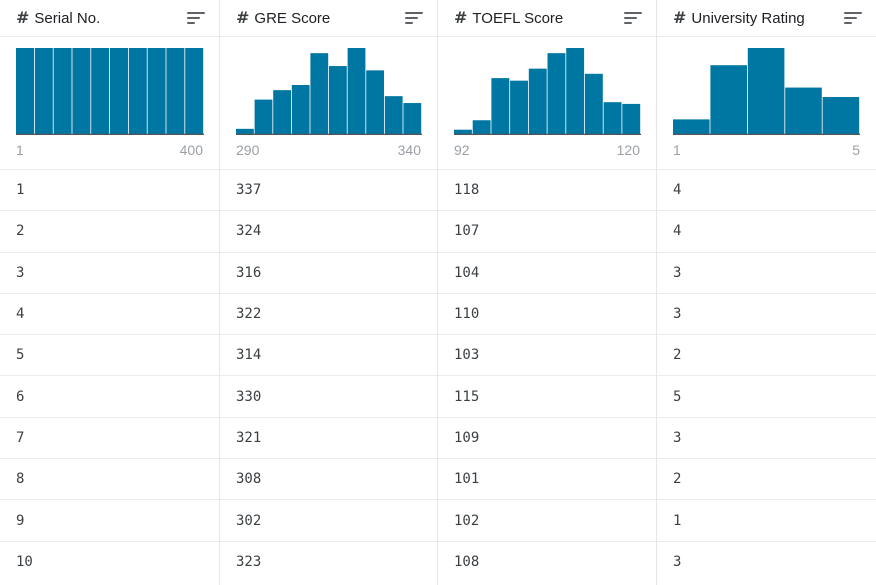 The height and width of the screenshot is (585, 876). What do you see at coordinates (547, 397) in the screenshot?
I see `table-cell: 115` at bounding box center [547, 397].